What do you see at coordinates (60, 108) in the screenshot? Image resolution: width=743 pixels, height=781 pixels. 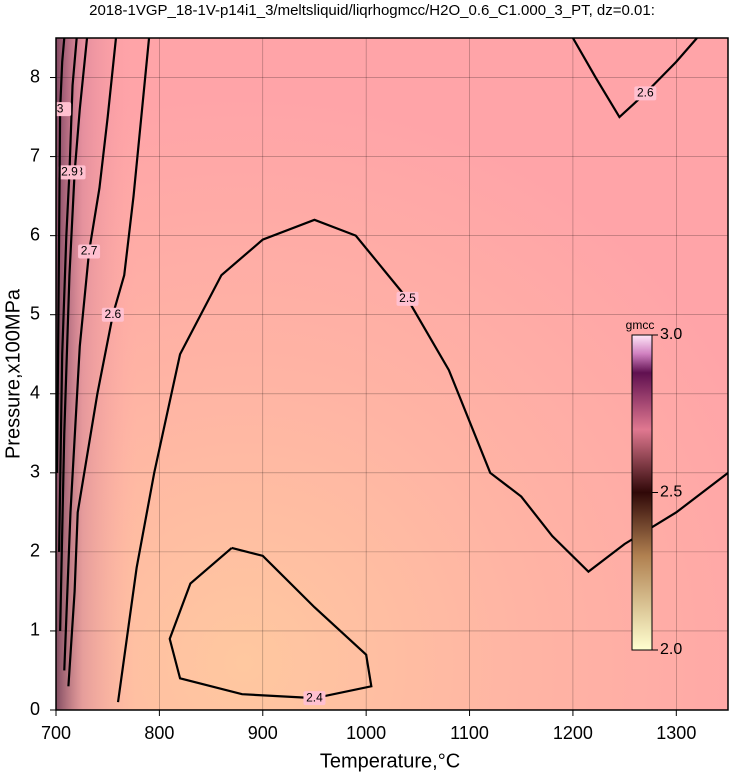 I see `contour-label: 3` at bounding box center [60, 108].